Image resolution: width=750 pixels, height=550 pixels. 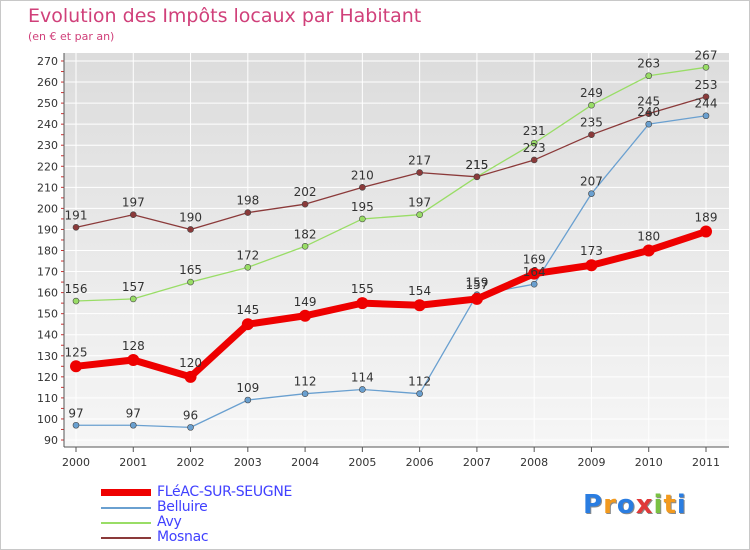 I want to click on x-tick-label-2008: 2008, so click(x=534, y=462).